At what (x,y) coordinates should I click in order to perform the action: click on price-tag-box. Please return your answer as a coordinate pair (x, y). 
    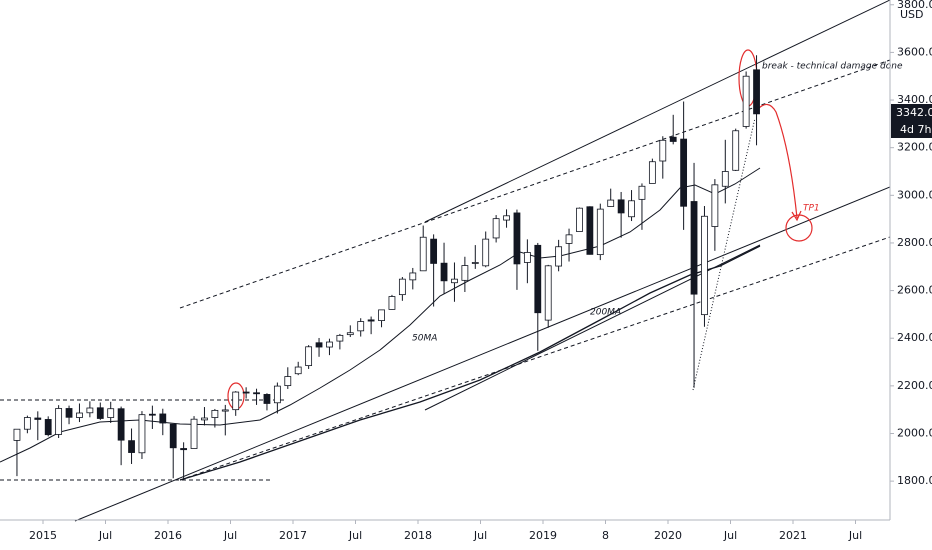
    Looking at the image, I should click on (911, 113).